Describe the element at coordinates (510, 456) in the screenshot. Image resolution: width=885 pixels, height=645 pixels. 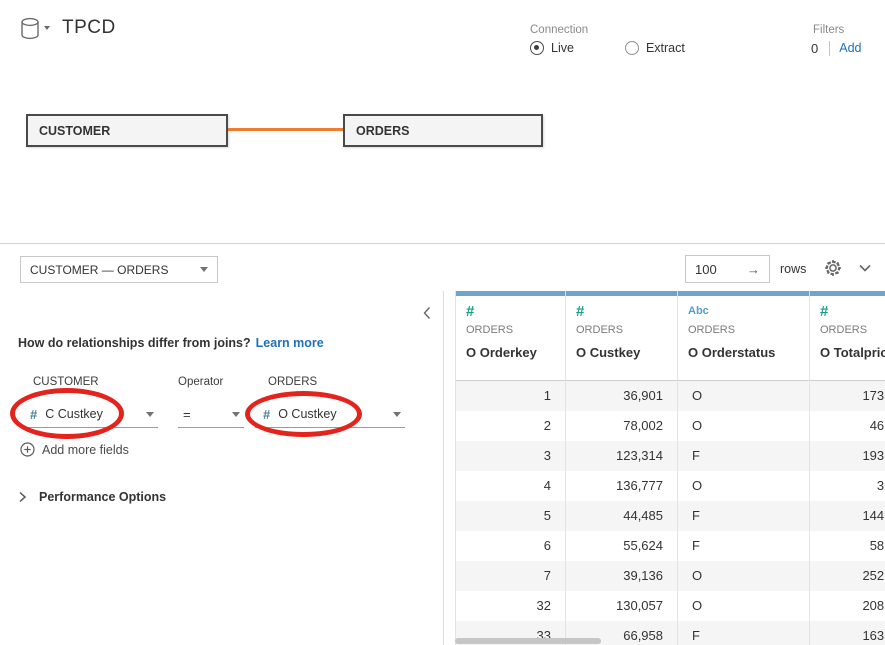
I see `grid-cell: 3` at that location.